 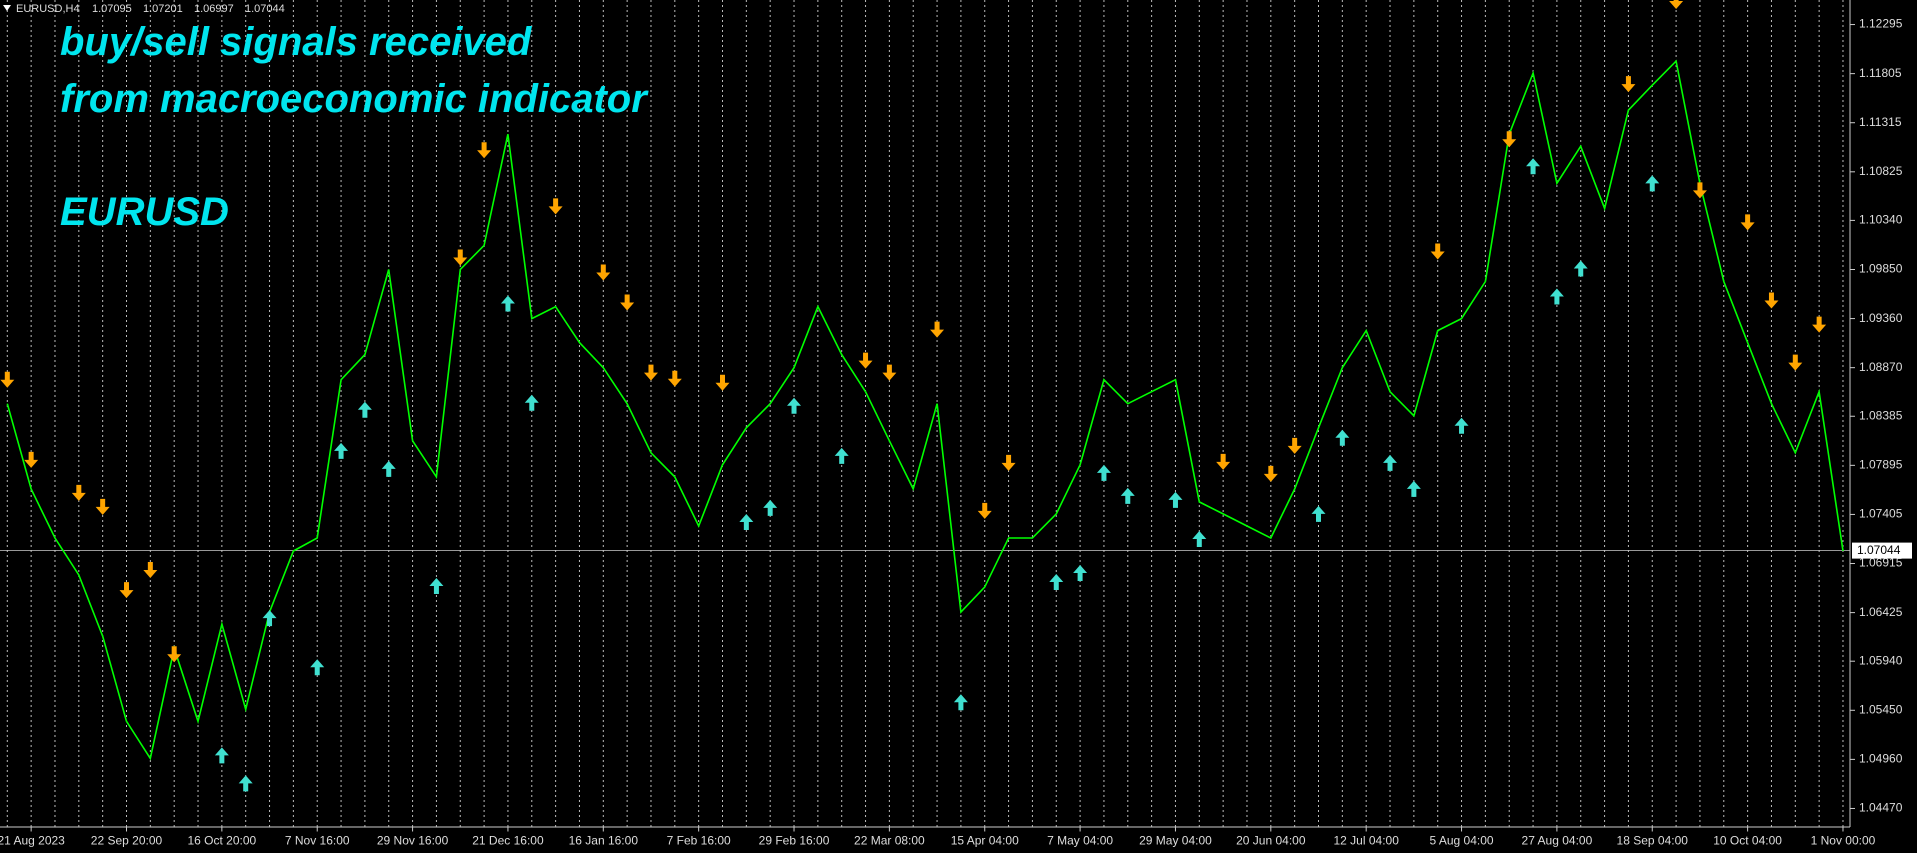 What do you see at coordinates (48, 9) in the screenshot?
I see `symbol-label: EURUSD,H4` at bounding box center [48, 9].